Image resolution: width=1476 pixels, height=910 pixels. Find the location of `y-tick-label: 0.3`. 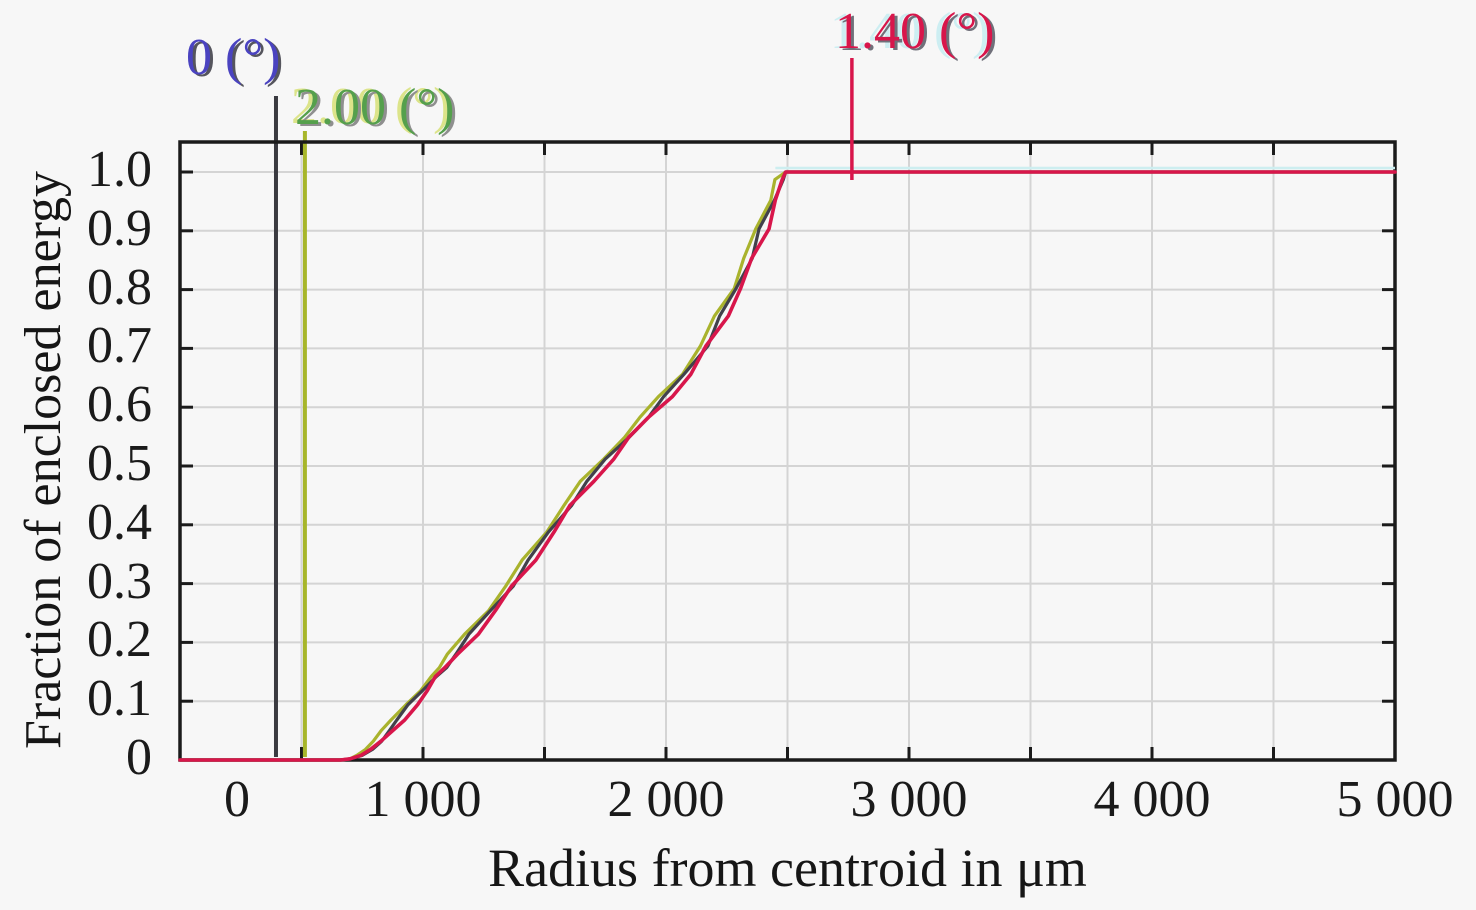

y-tick-label: 0.3 is located at coordinates (119, 581).